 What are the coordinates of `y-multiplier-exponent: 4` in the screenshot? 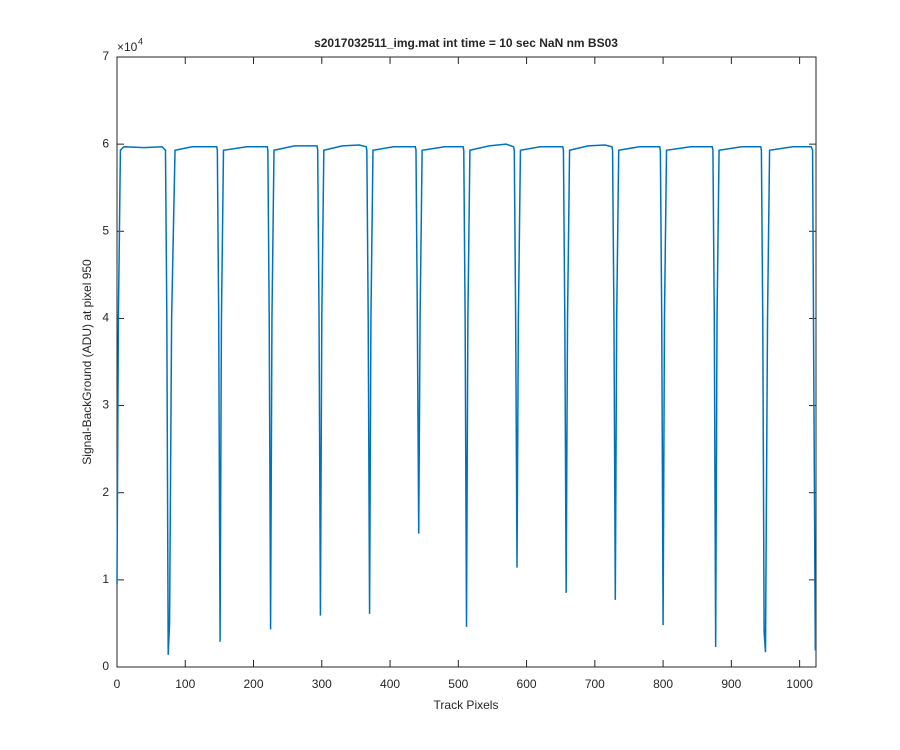 It's located at (140, 41).